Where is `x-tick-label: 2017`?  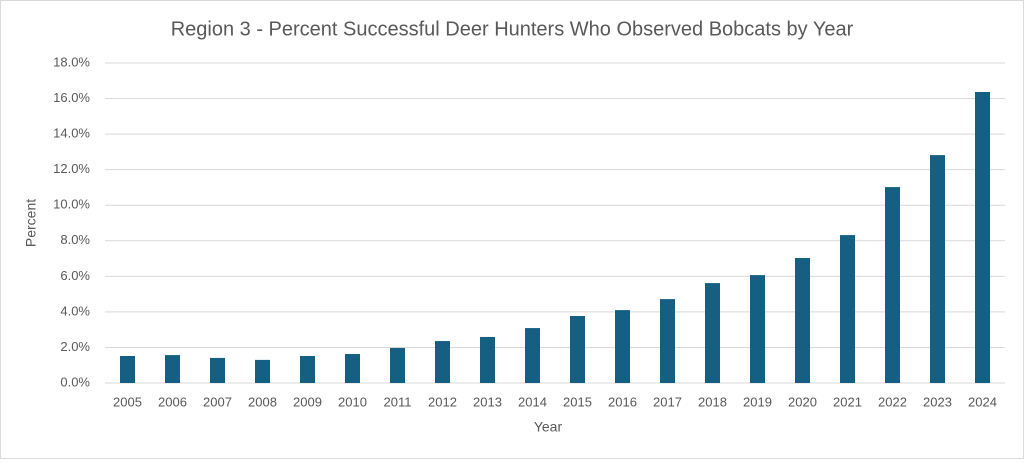
x-tick-label: 2017 is located at coordinates (667, 401).